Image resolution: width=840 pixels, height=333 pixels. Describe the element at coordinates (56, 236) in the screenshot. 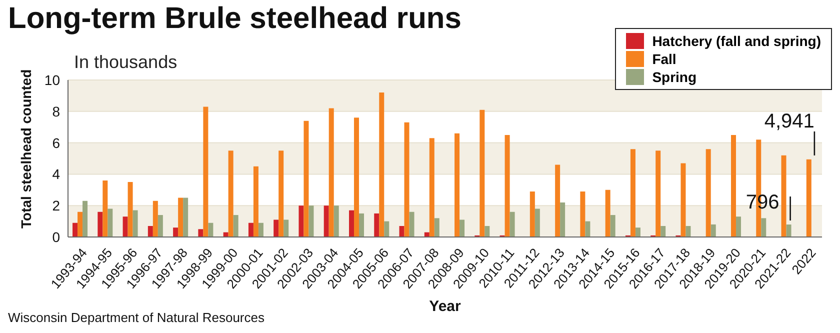

I see `y-tick-label: 0` at that location.